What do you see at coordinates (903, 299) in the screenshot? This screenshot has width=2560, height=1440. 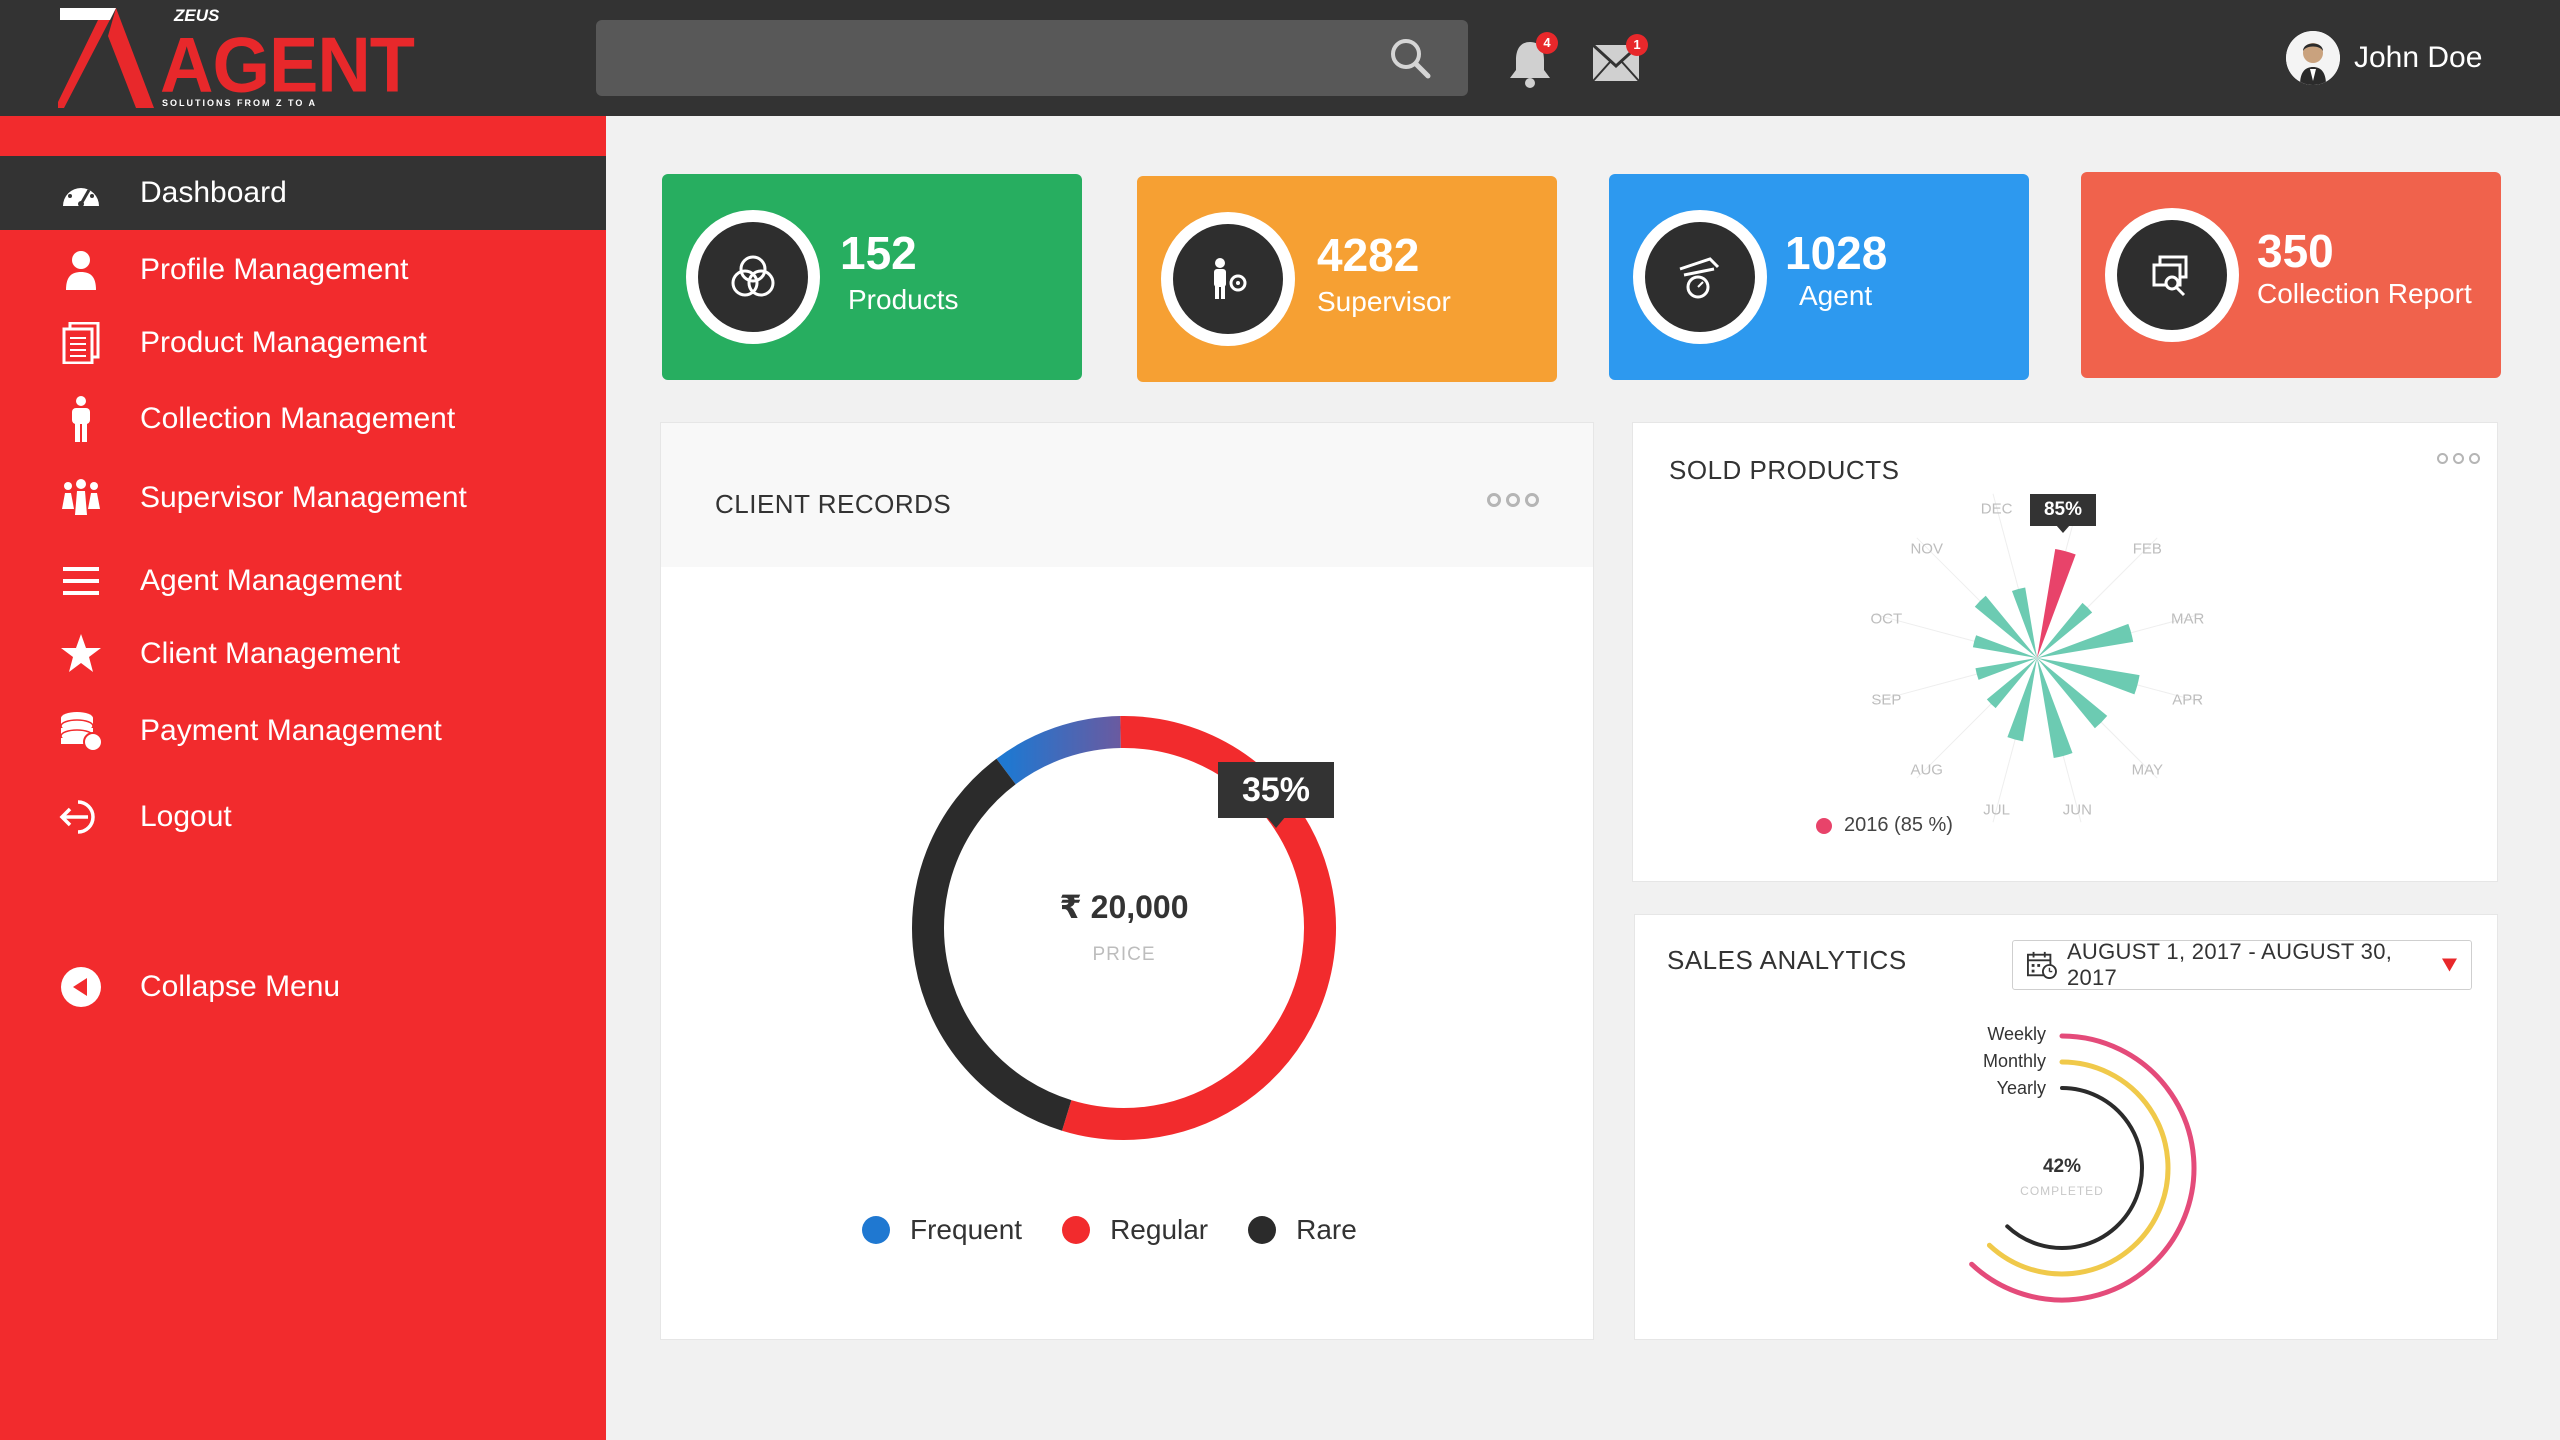 I see `stat-label: Products` at bounding box center [903, 299].